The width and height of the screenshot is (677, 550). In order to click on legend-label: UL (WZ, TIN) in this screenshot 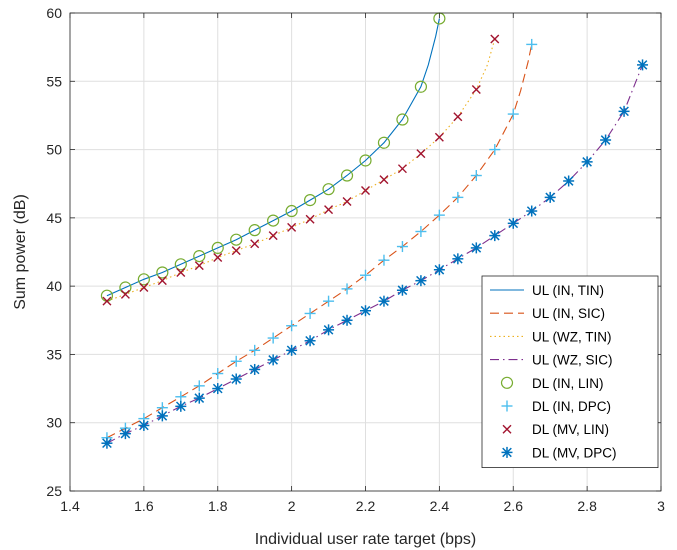, I will do `click(572, 336)`.